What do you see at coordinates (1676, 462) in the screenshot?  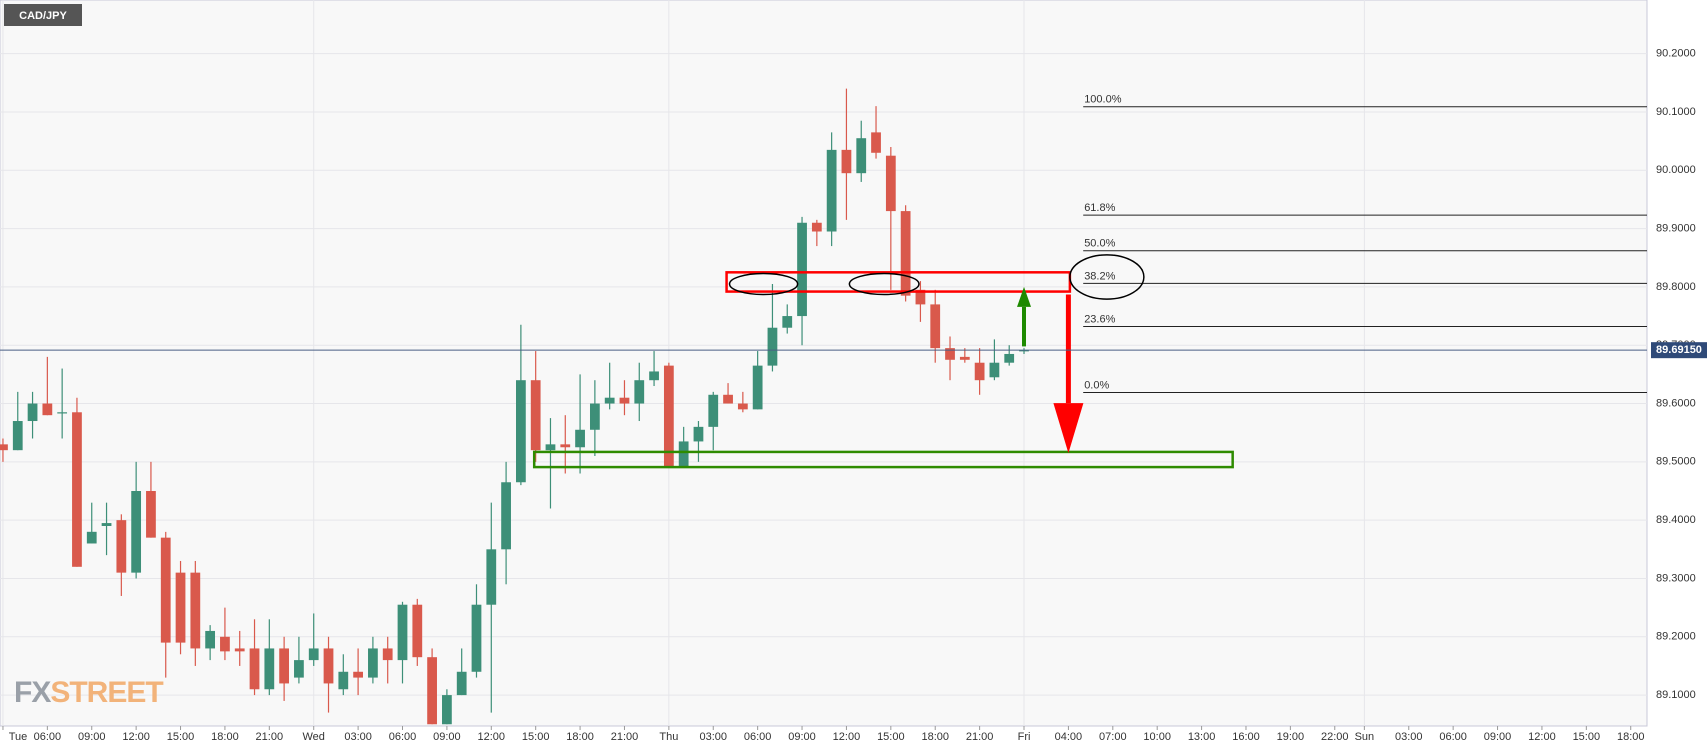 I see `y-tick-label: 89.5000` at bounding box center [1676, 462].